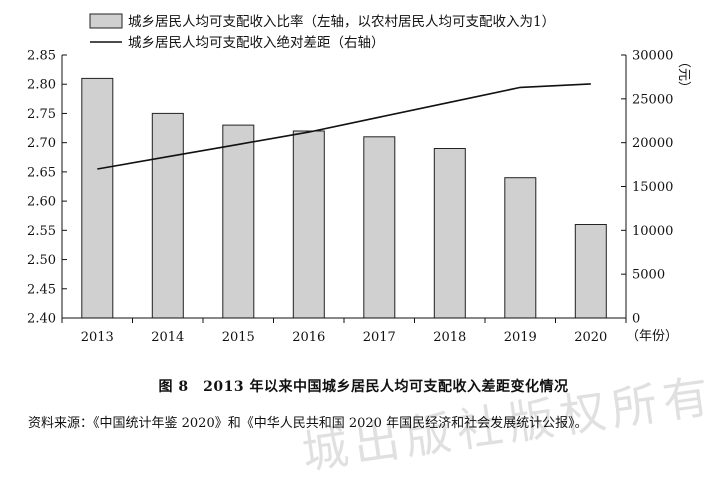  I want to click on right-tick-label: 5000, so click(648, 275).